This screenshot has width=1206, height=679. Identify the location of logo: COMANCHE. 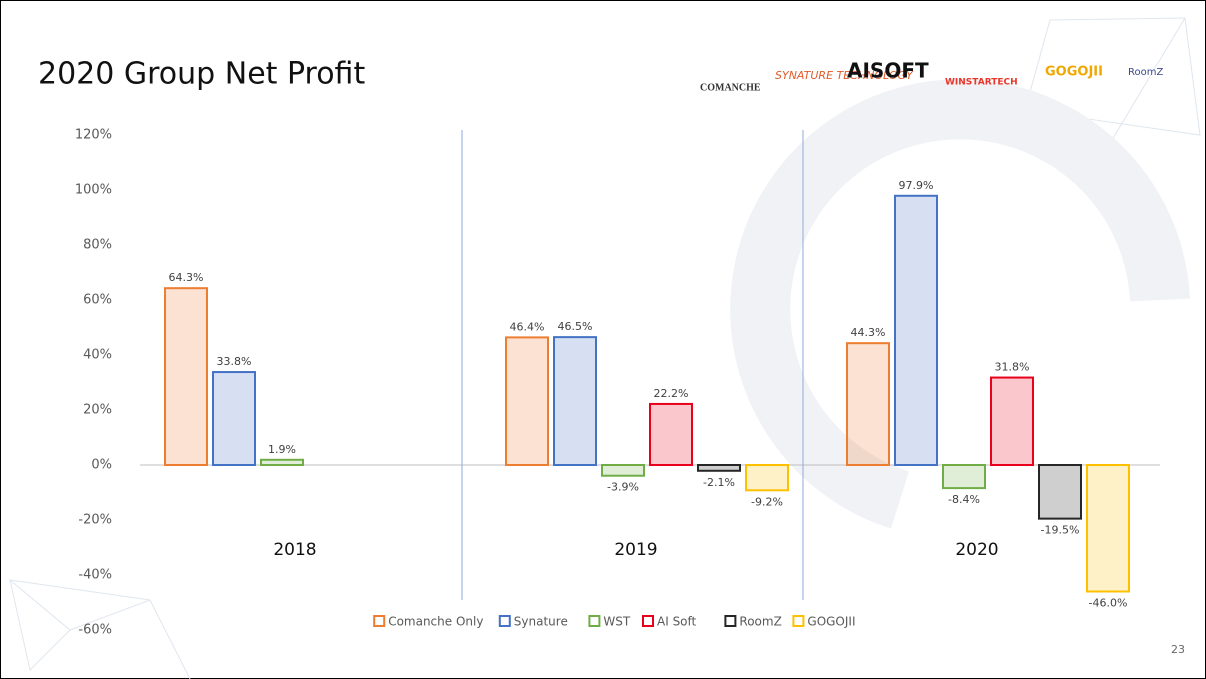
(730, 87).